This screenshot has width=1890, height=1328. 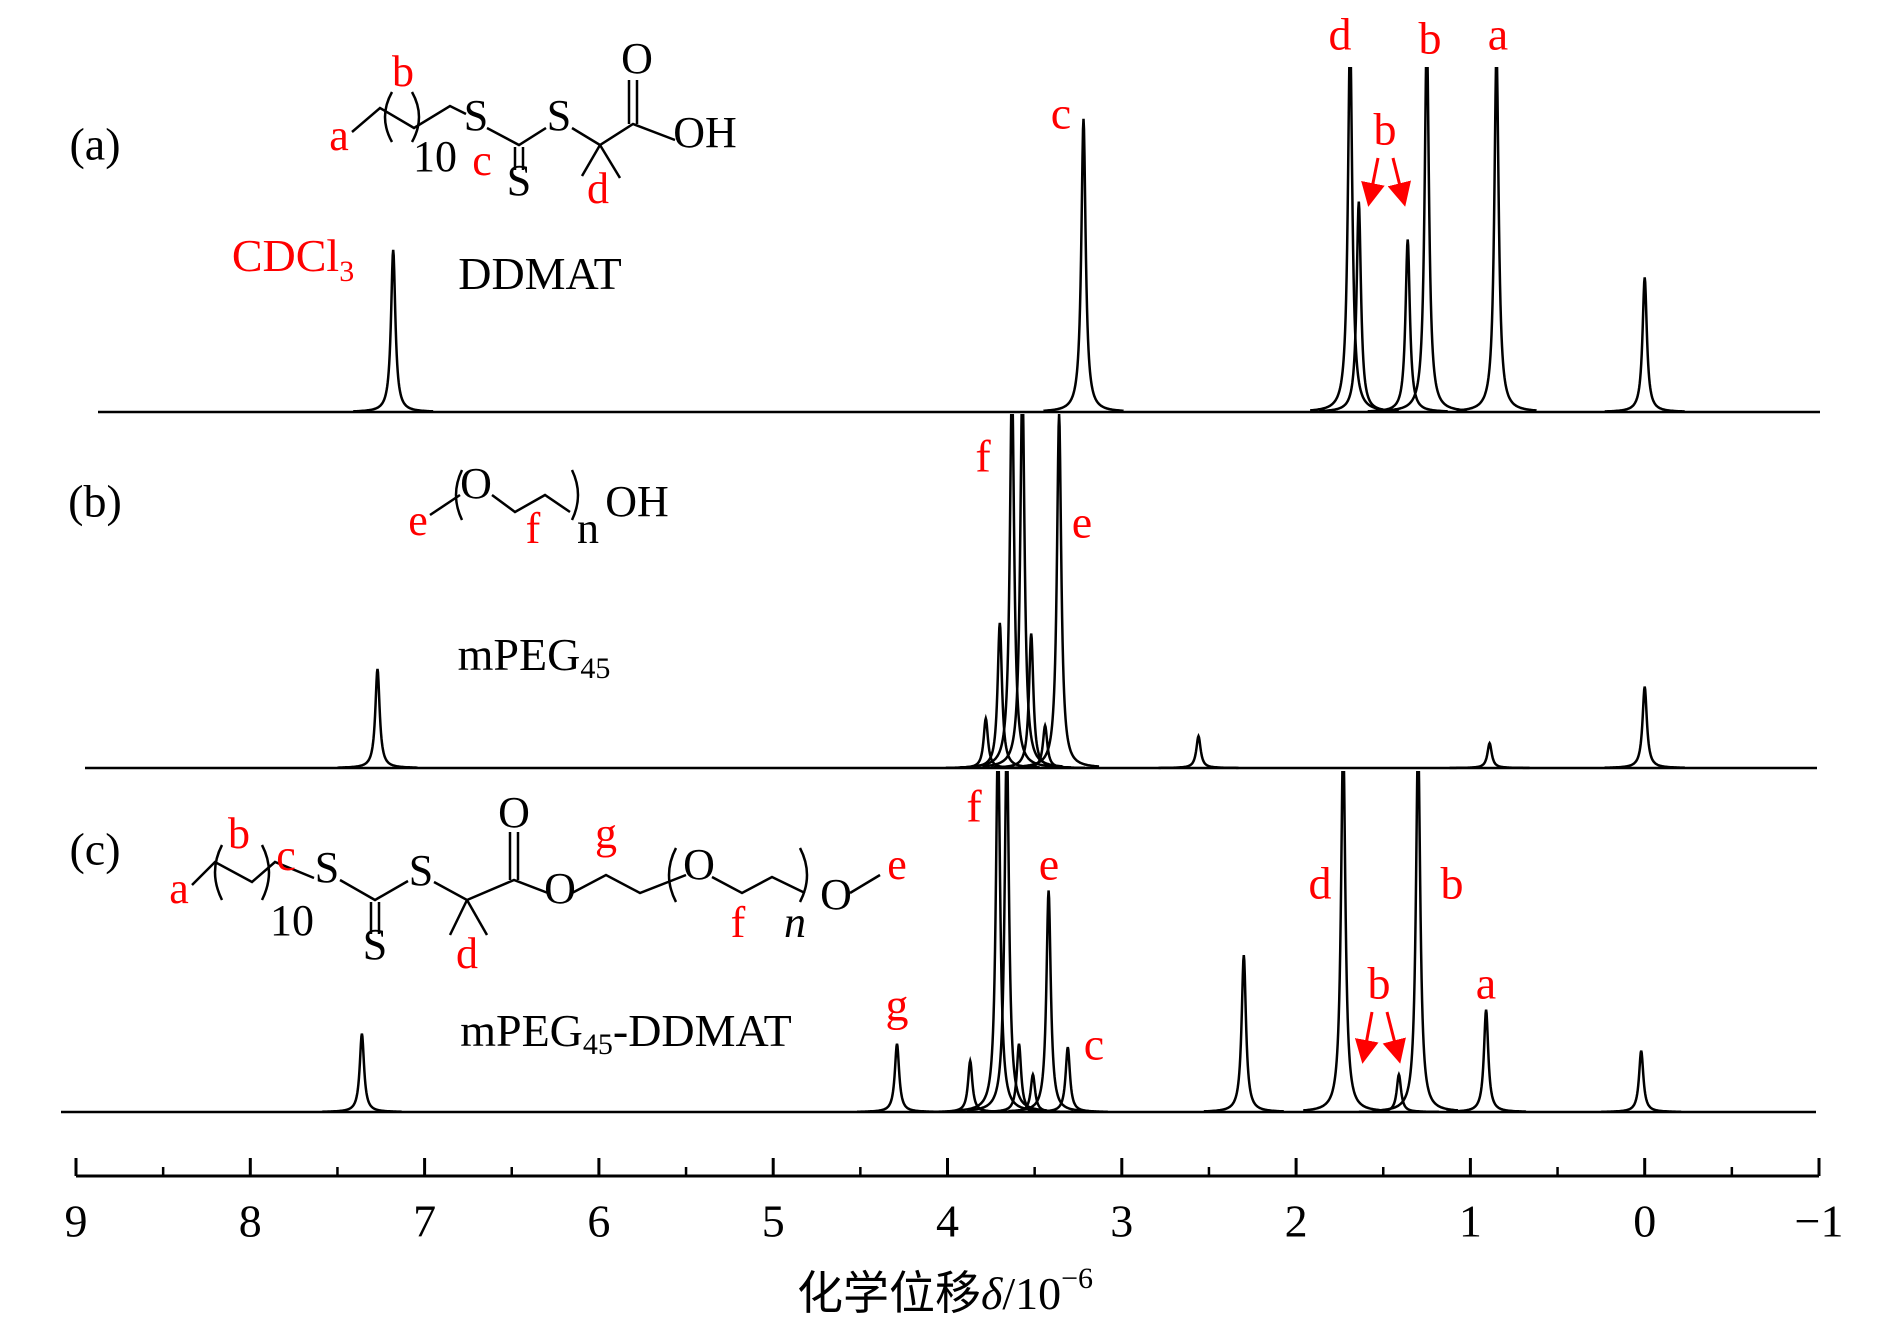 I want to click on x-axis-title-part: δ, so click(x=992, y=1293).